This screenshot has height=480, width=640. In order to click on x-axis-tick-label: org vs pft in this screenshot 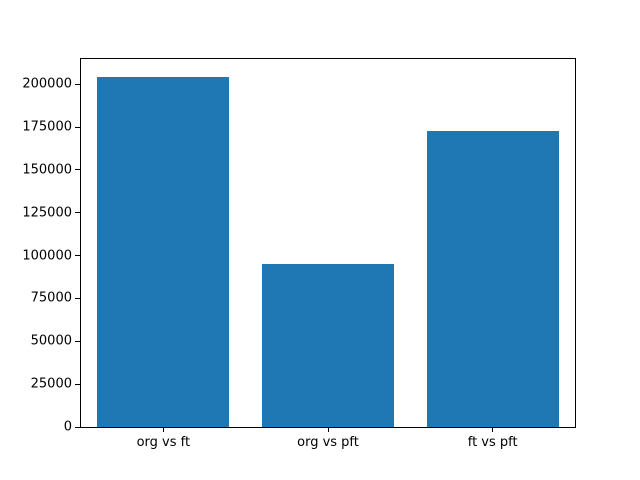, I will do `click(328, 442)`.